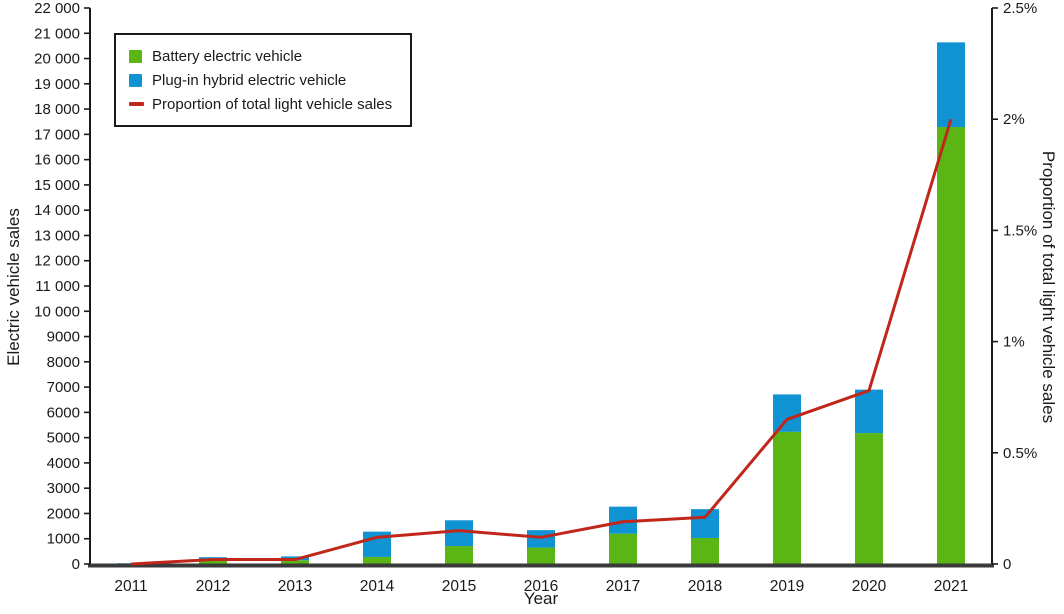  I want to click on bar-2021-bev, so click(951, 345).